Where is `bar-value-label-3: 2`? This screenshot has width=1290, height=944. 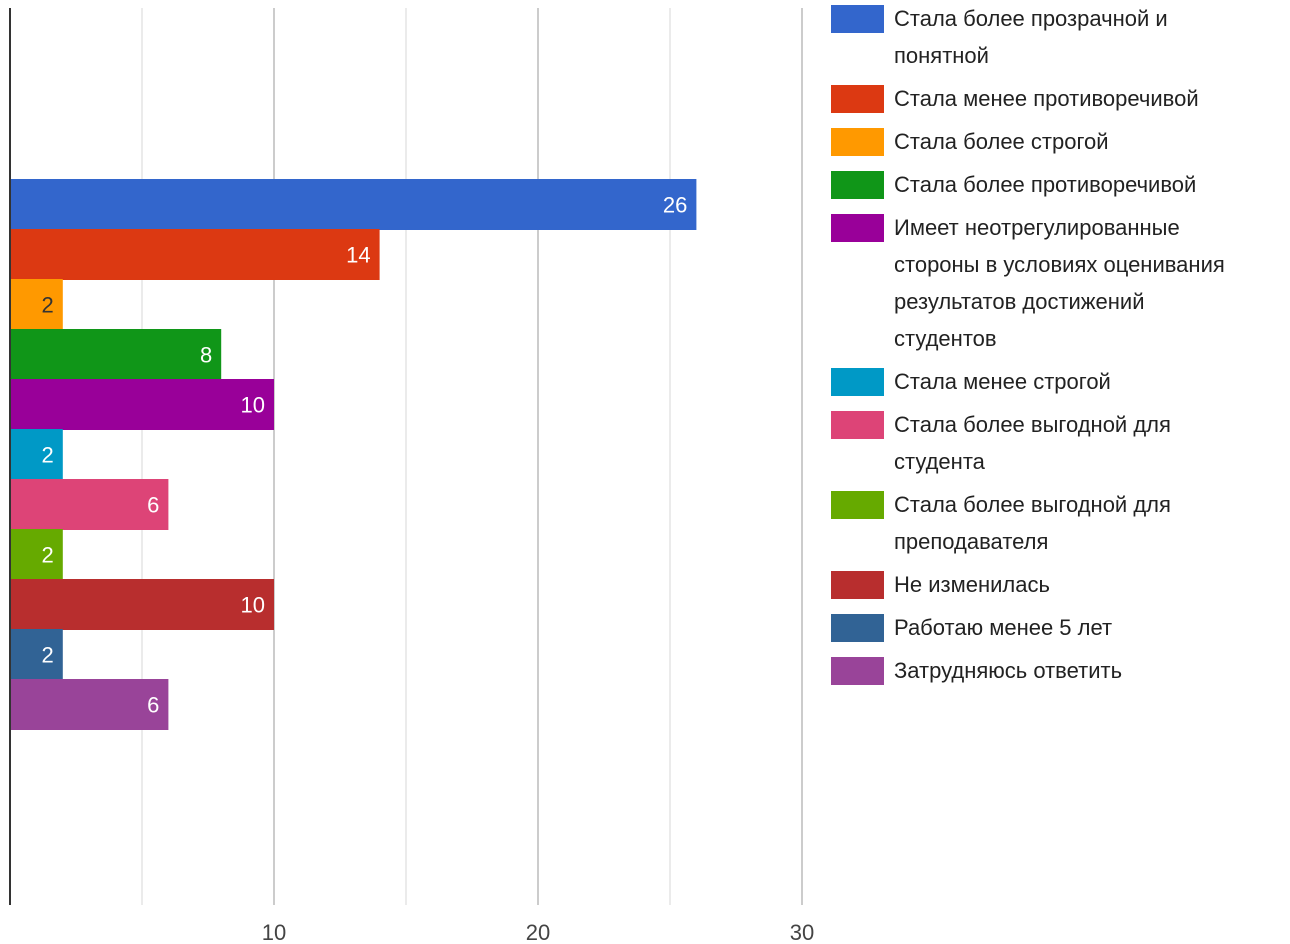
bar-value-label-3: 2 is located at coordinates (48, 305).